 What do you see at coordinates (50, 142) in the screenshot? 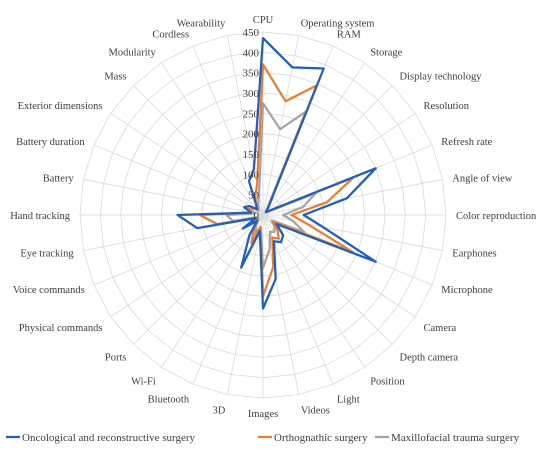
I see `category-label: Battery duration` at bounding box center [50, 142].